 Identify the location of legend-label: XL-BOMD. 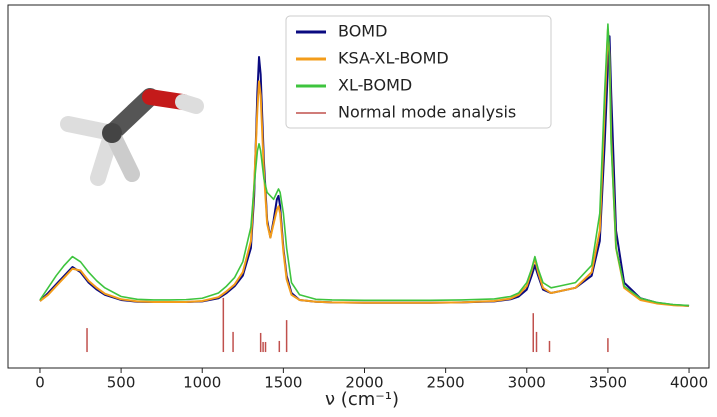
(375, 85).